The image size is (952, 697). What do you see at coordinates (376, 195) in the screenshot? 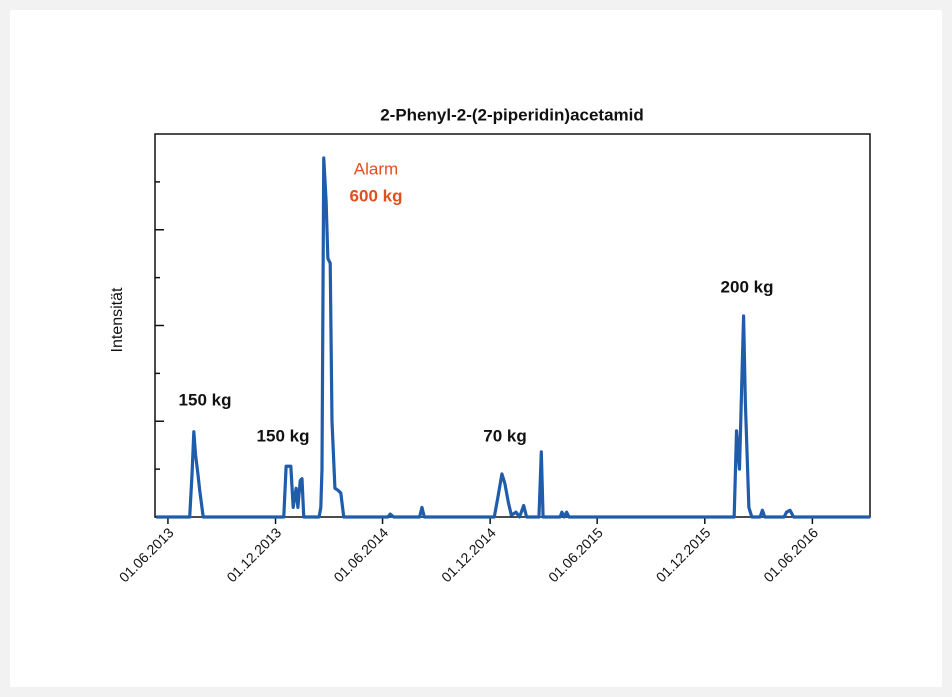
I see `annotation: 600 kg` at bounding box center [376, 195].